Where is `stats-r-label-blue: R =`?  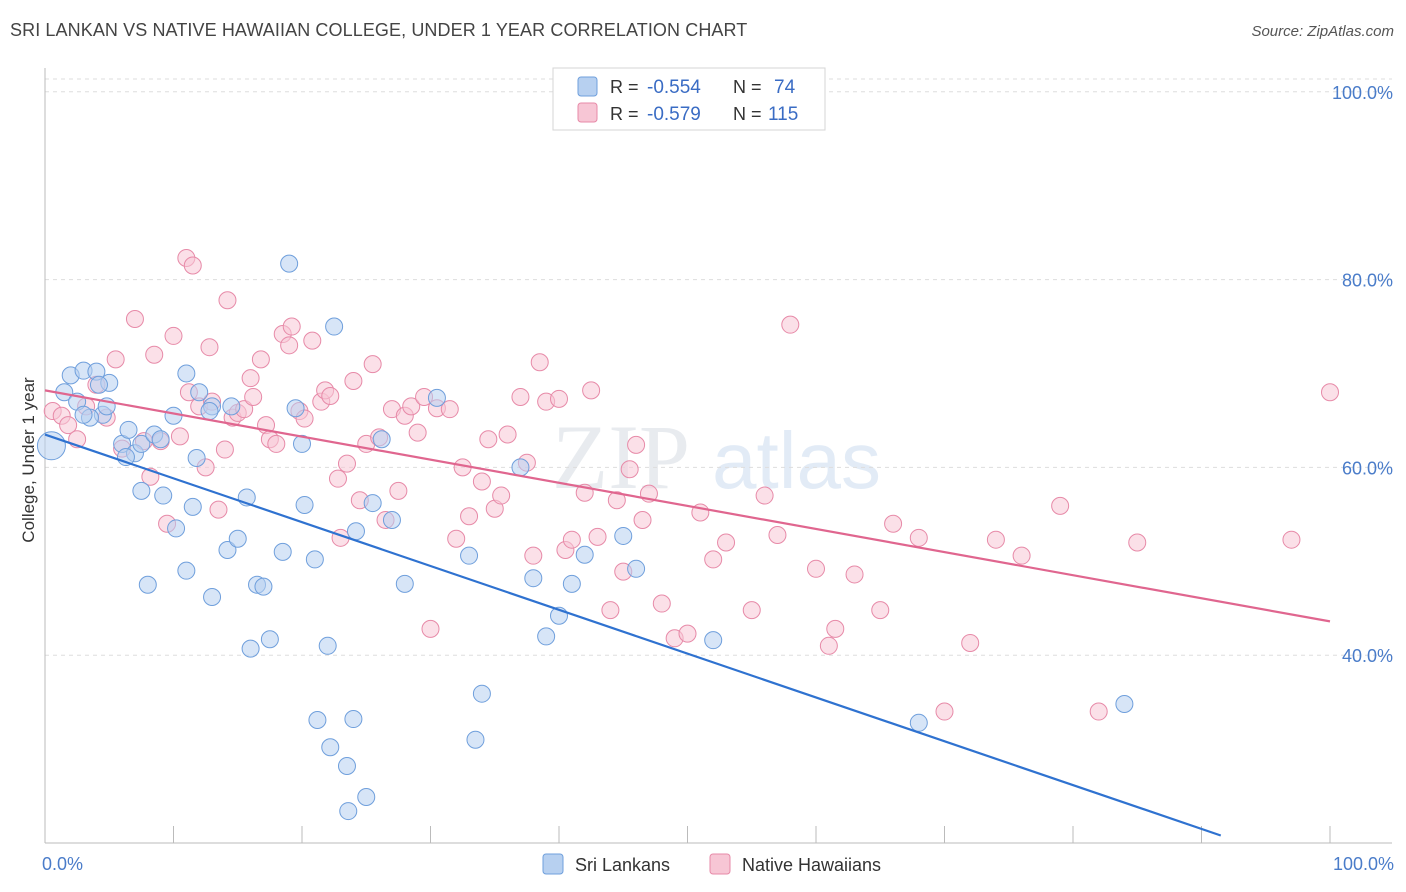
stats-r-label-blue: R = is located at coordinates (624, 87).